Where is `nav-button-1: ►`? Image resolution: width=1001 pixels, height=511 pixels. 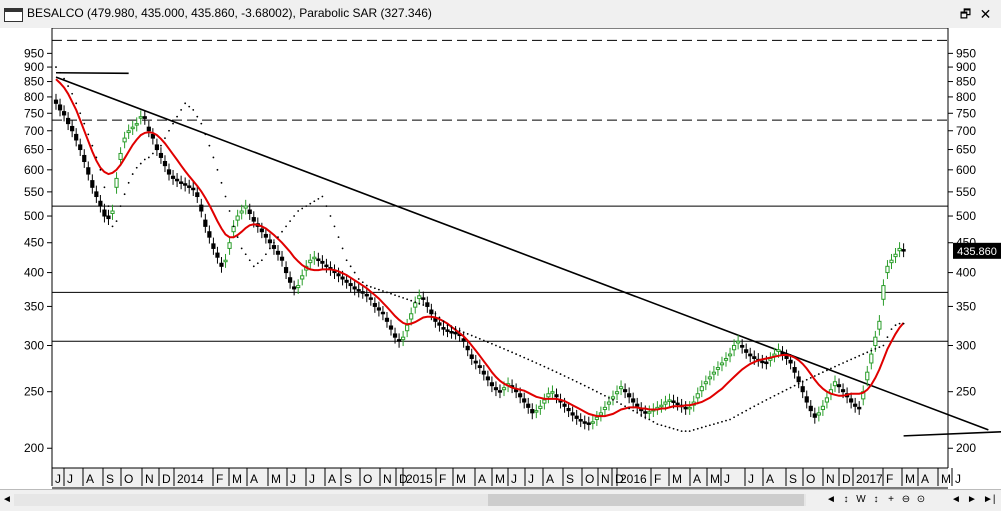 nav-button-1: ► is located at coordinates (972, 499).